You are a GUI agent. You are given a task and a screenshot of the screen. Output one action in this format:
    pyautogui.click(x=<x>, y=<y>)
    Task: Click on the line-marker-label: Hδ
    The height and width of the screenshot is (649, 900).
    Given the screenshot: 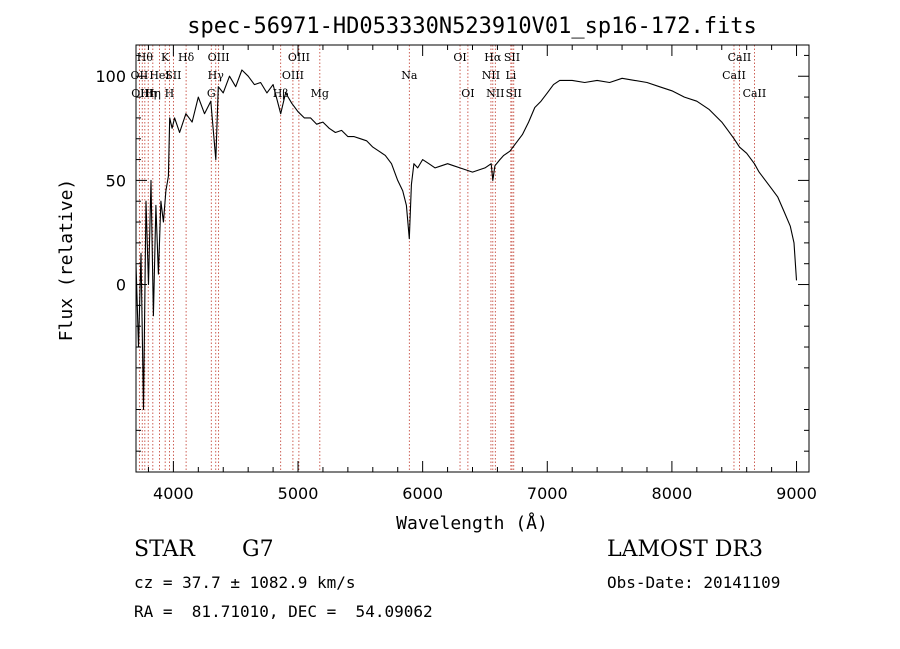 What is the action you would take?
    pyautogui.click(x=186, y=57)
    